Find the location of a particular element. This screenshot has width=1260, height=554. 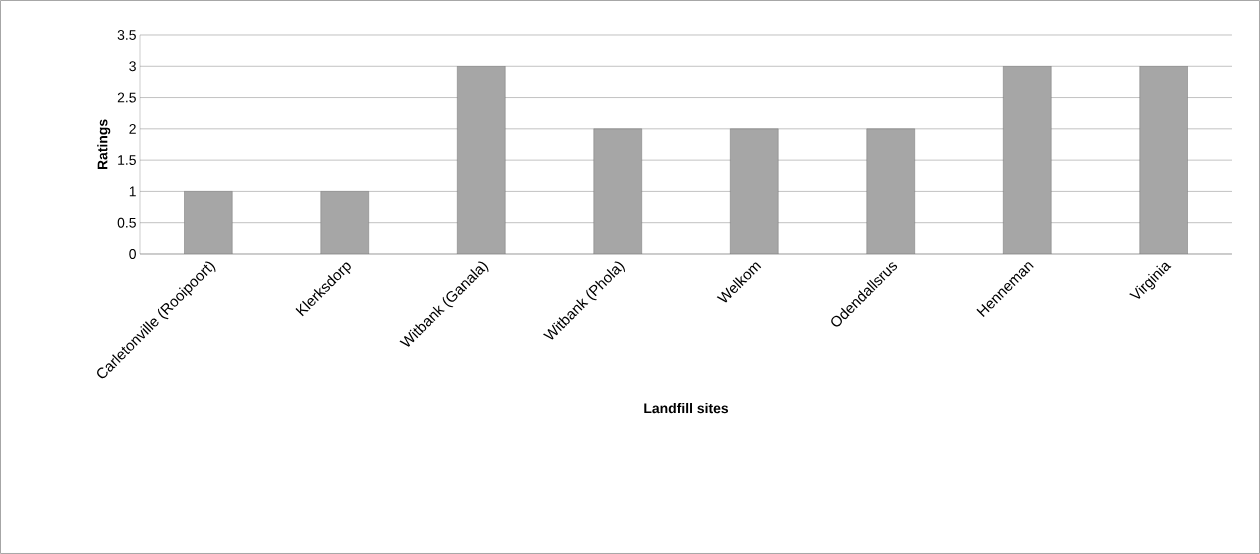

y-tick-label: 3.5 is located at coordinates (126, 35).